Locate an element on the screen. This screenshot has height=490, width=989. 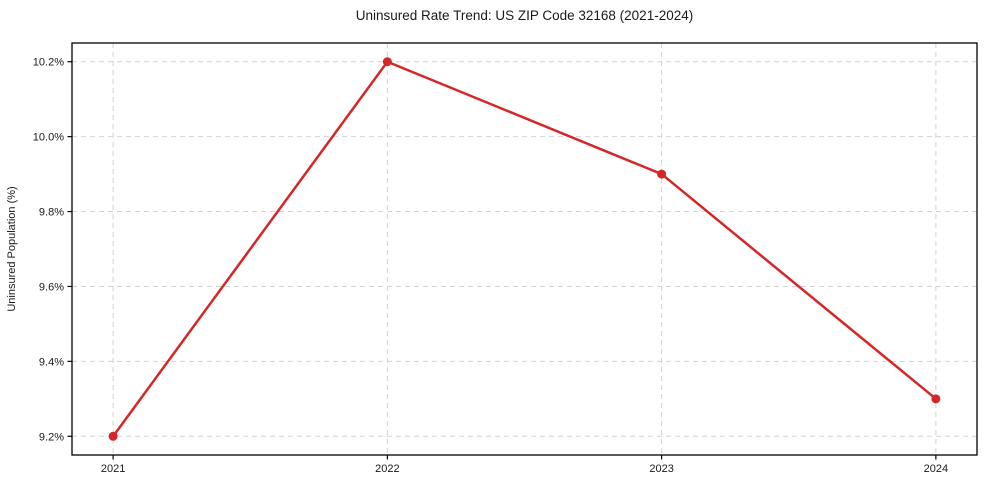
y-tick-label: 10.0% is located at coordinates (48, 138).